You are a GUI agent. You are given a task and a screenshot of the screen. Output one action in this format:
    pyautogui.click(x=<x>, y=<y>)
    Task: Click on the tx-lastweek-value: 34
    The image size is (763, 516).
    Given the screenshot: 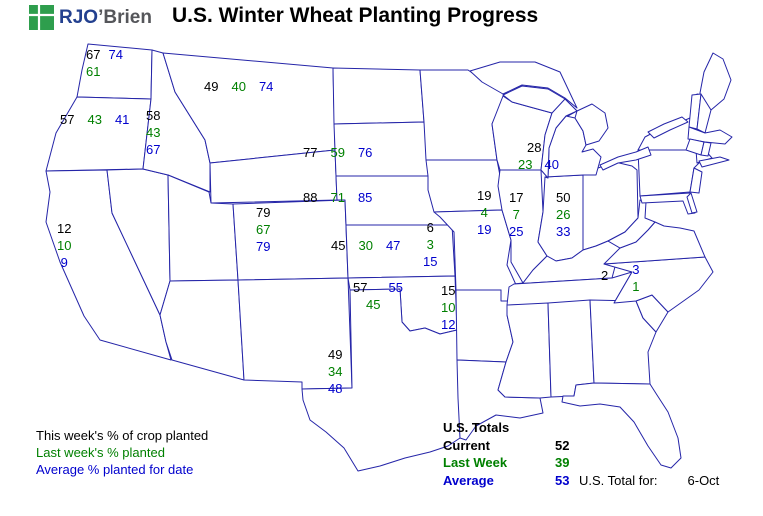 What is the action you would take?
    pyautogui.click(x=335, y=371)
    